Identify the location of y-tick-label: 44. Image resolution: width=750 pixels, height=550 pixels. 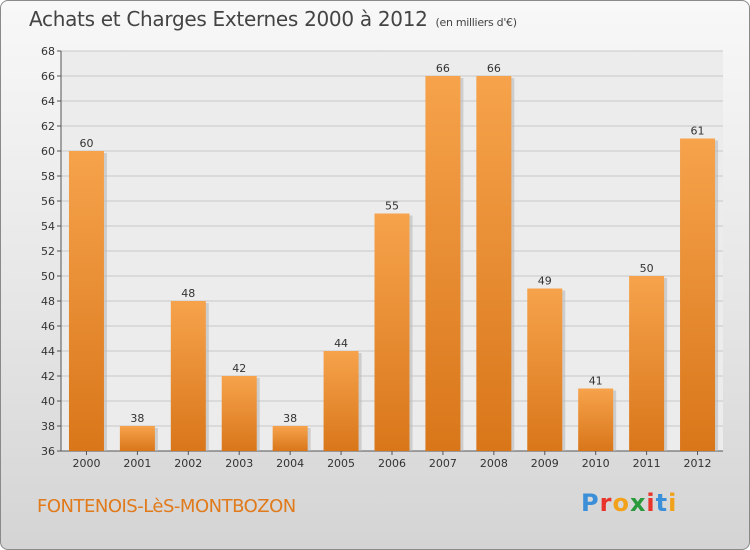
(48, 351).